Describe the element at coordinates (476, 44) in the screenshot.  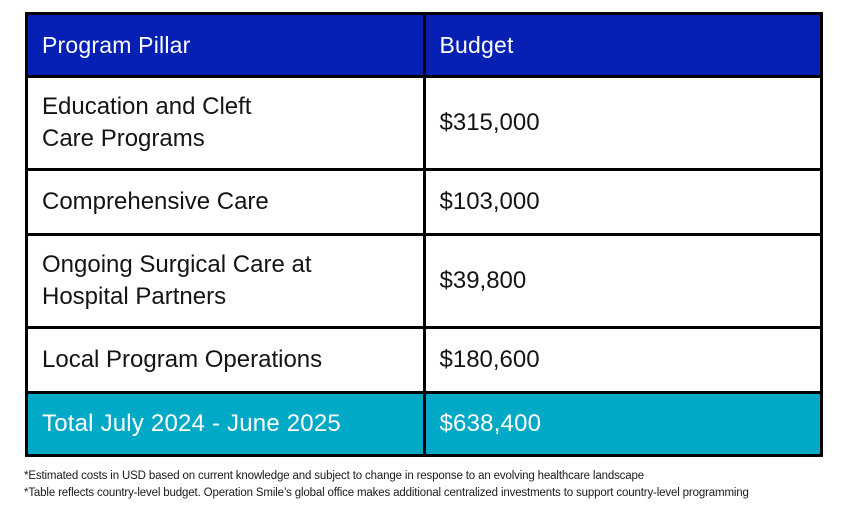
I see `column-header-label: Budget` at that location.